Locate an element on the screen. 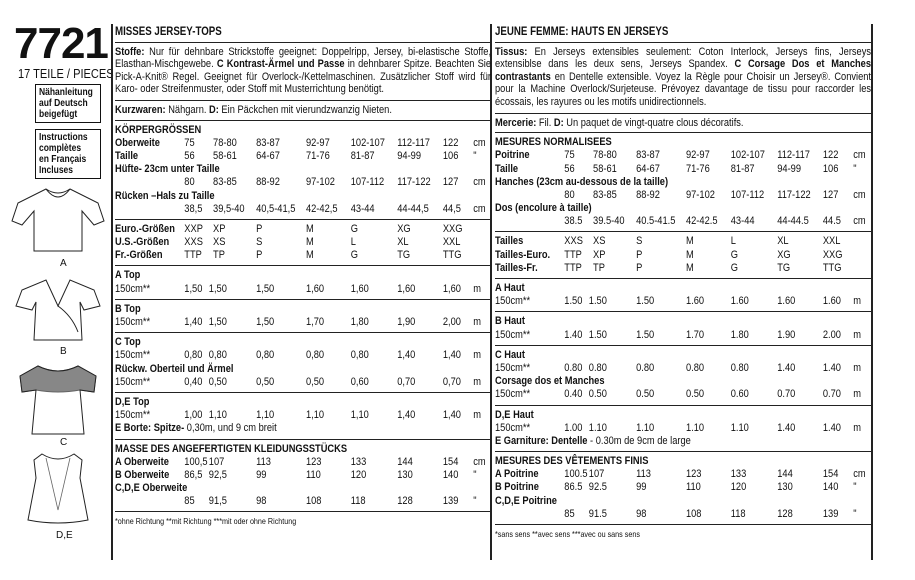 This screenshot has width=915, height=580. notions-label: Kurzwaren: is located at coordinates (140, 109).